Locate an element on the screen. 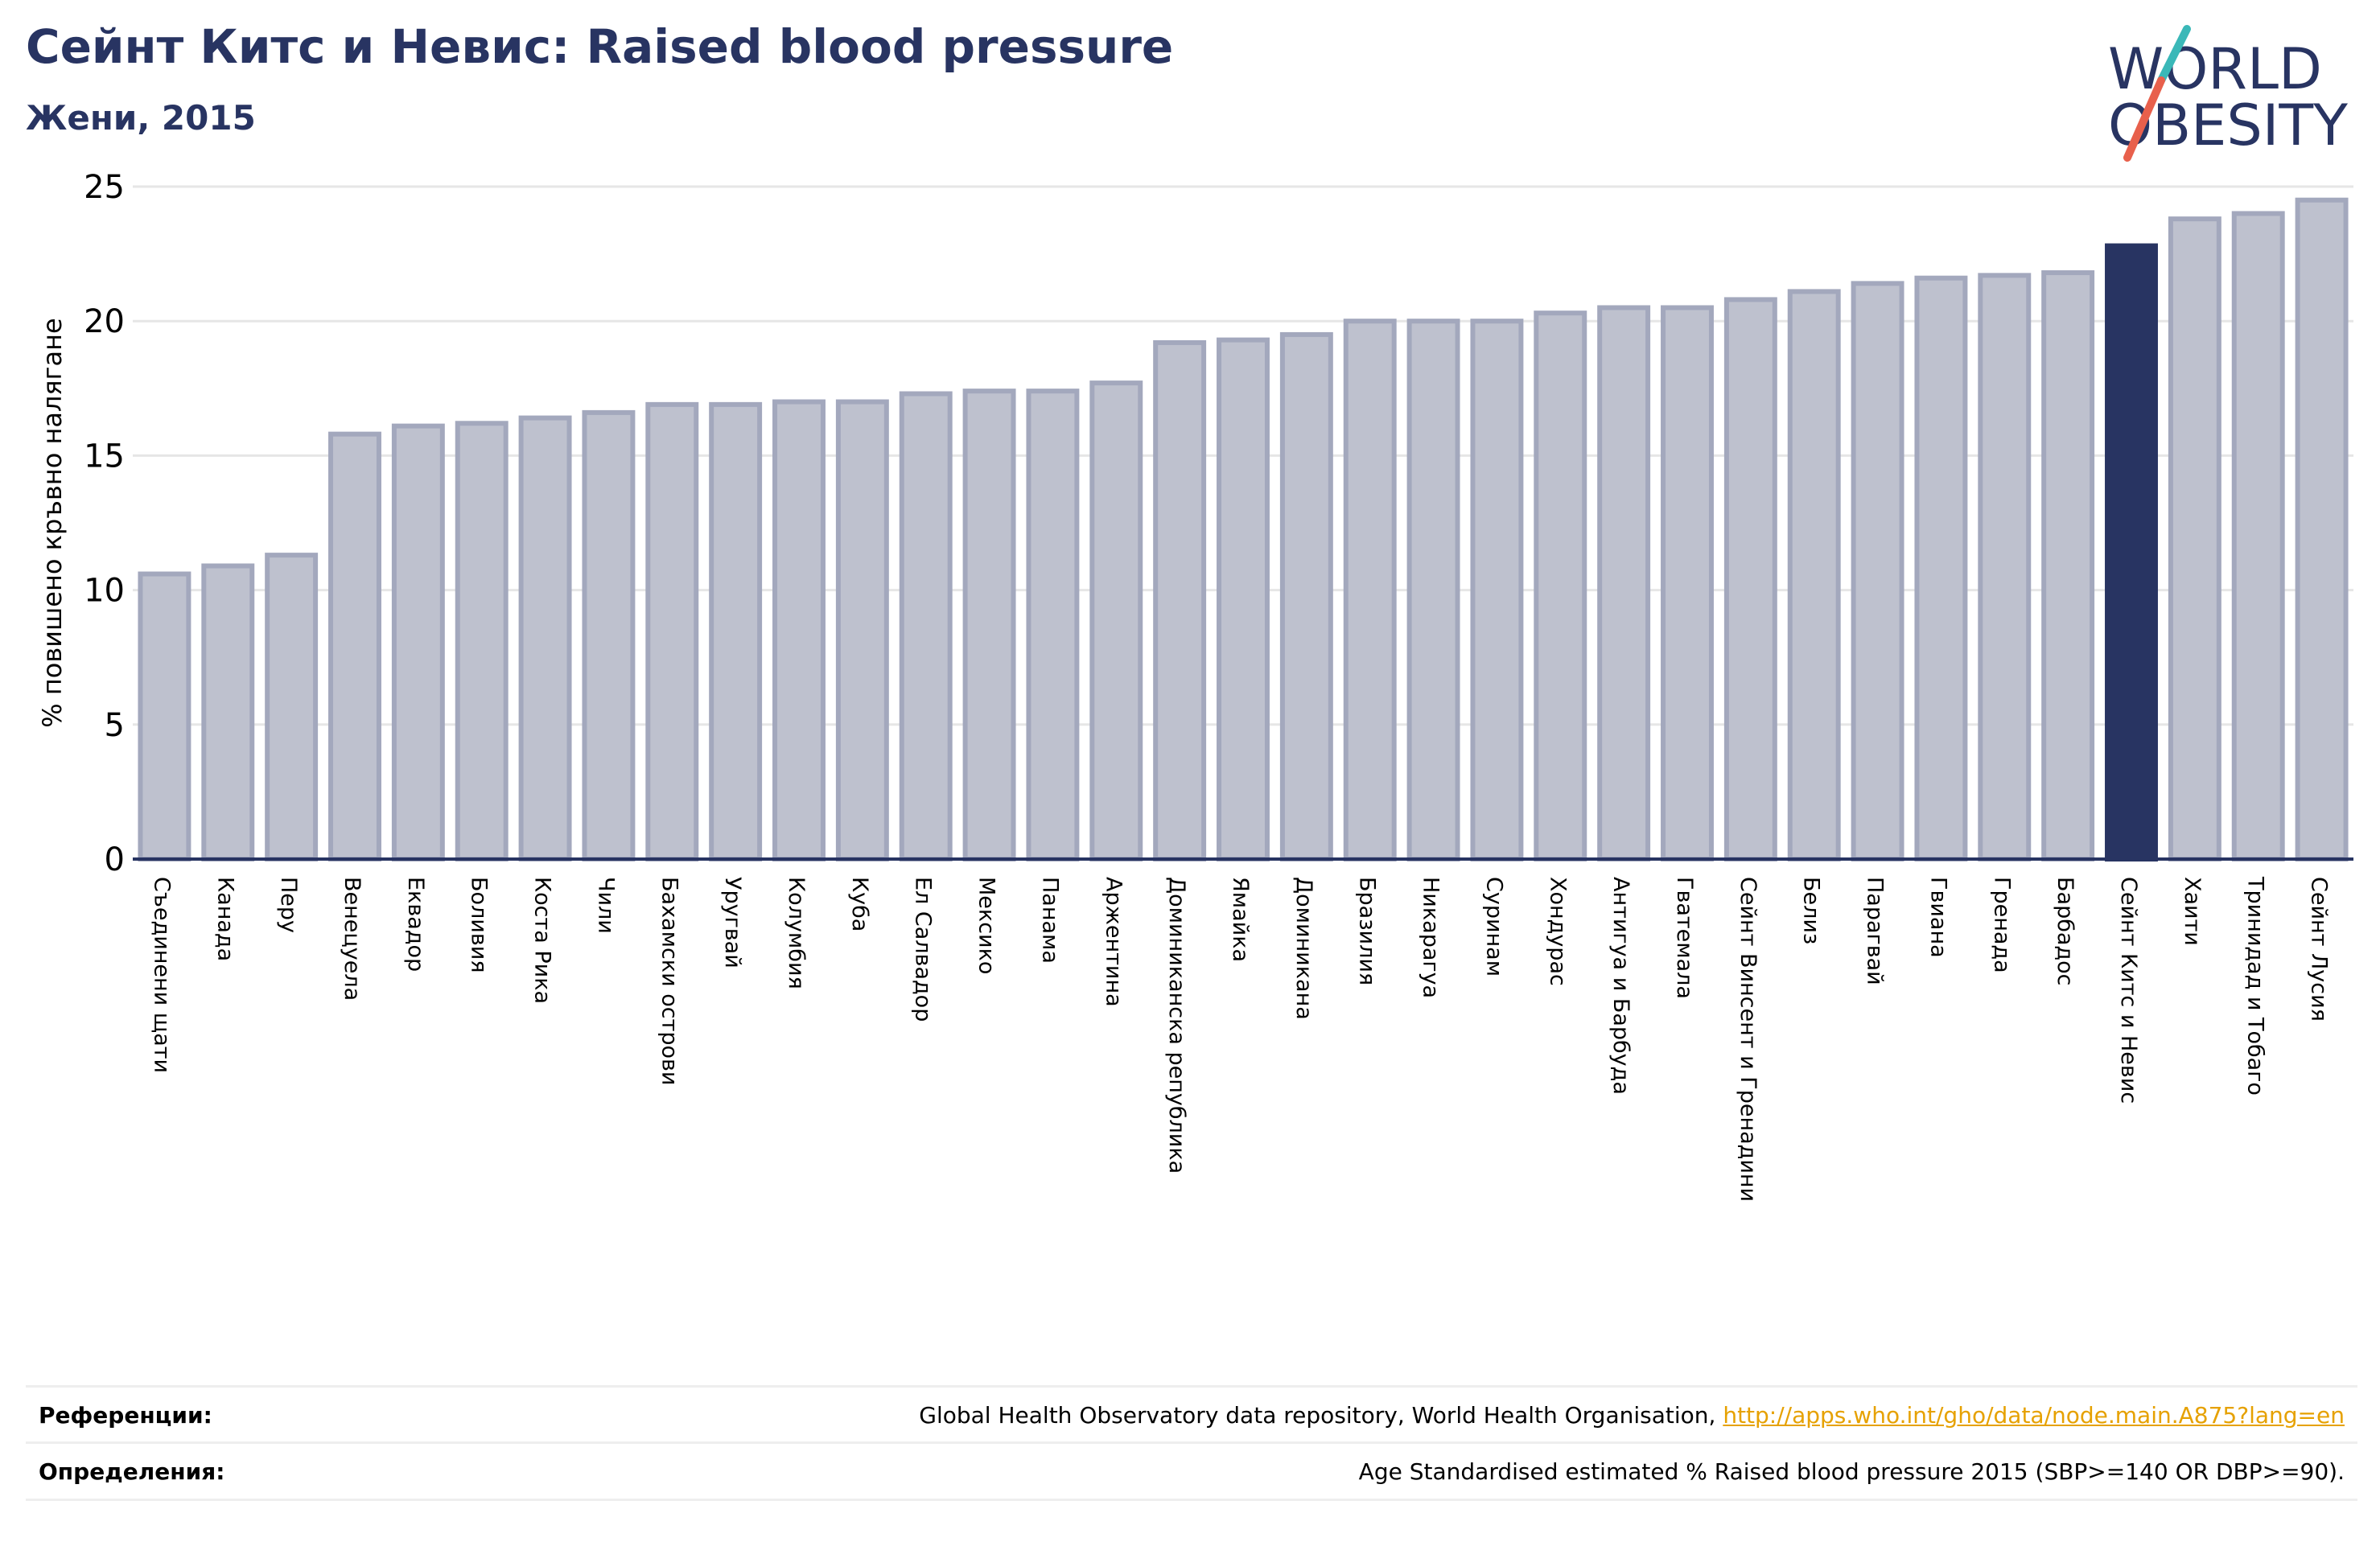 Image resolution: width=2380 pixels, height=1542 pixels. x-tick-label: Венецуела is located at coordinates (352, 939).